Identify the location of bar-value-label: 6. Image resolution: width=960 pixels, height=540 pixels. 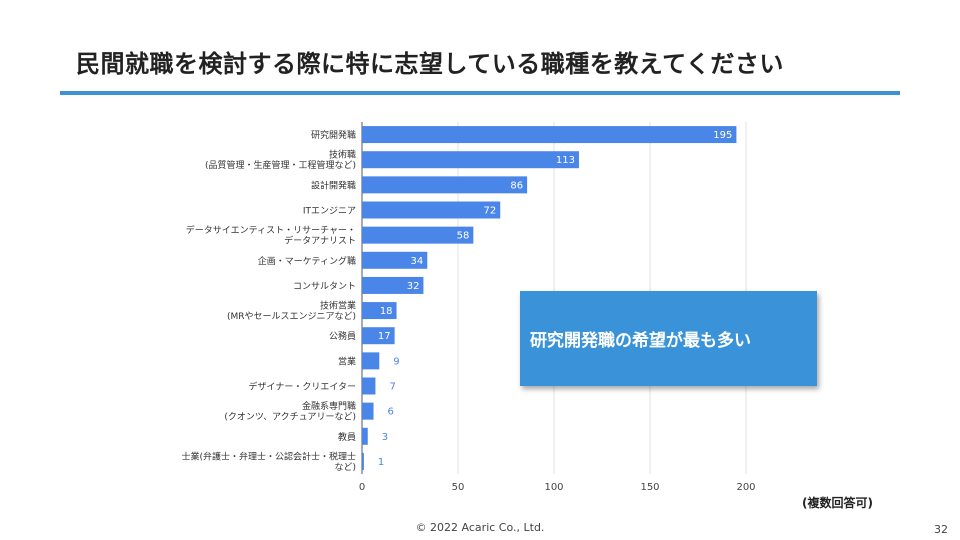
(391, 412).